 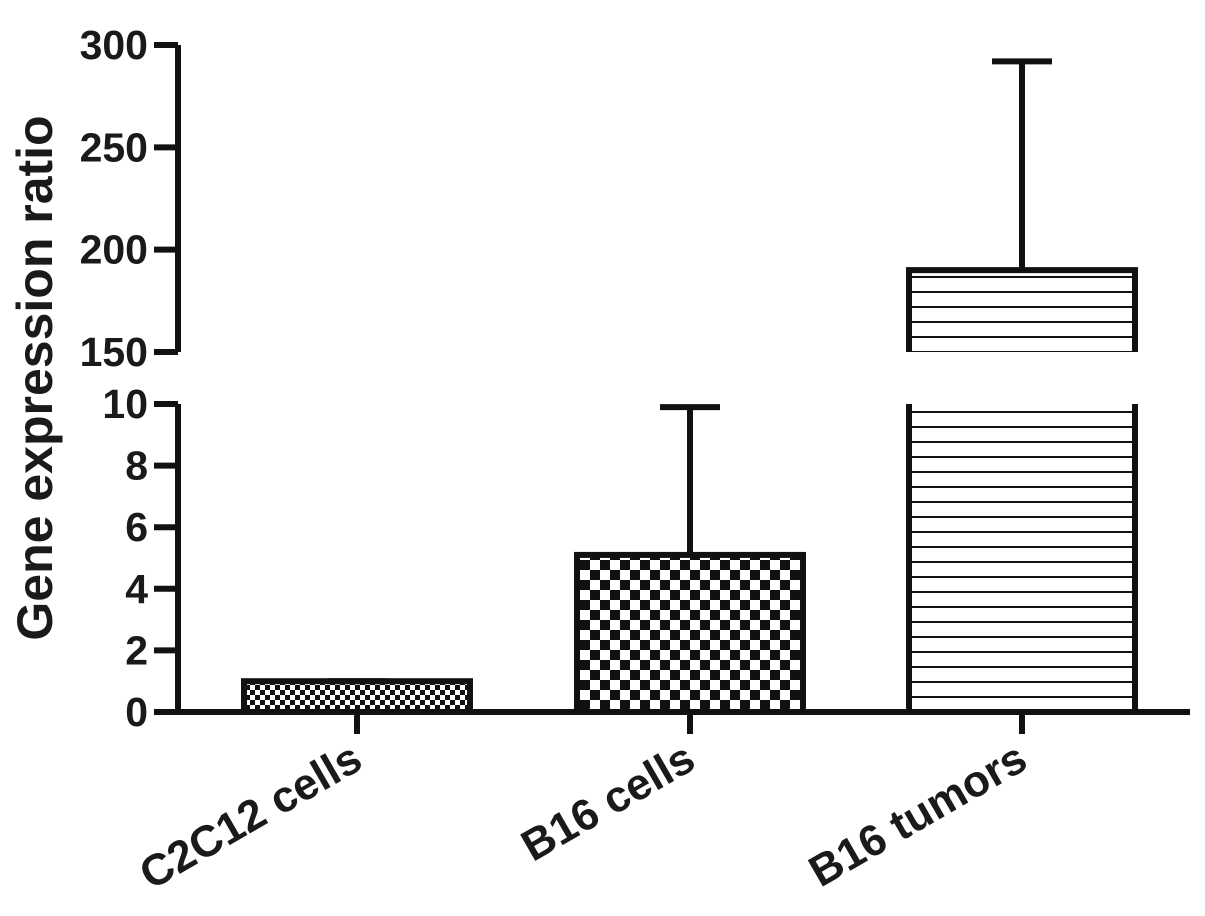 What do you see at coordinates (114, 45) in the screenshot?
I see `y-tick-label-300: 300` at bounding box center [114, 45].